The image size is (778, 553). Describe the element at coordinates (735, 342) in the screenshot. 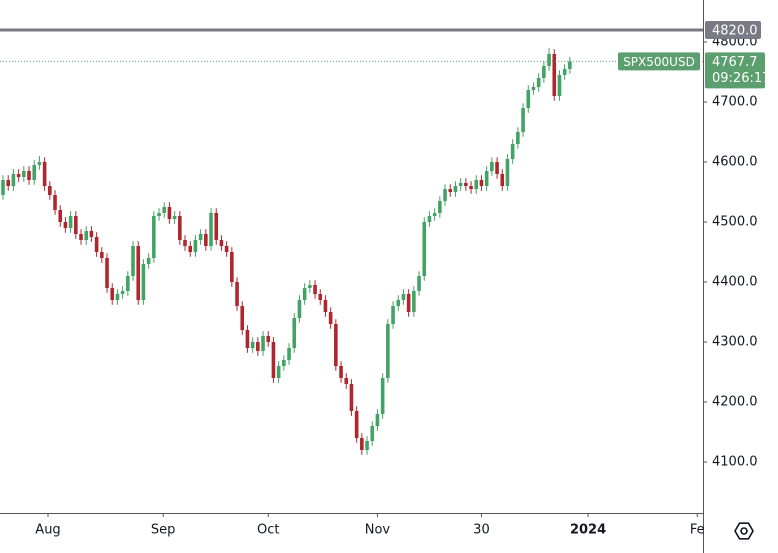

I see `y-tick-label: 4300.0` at that location.